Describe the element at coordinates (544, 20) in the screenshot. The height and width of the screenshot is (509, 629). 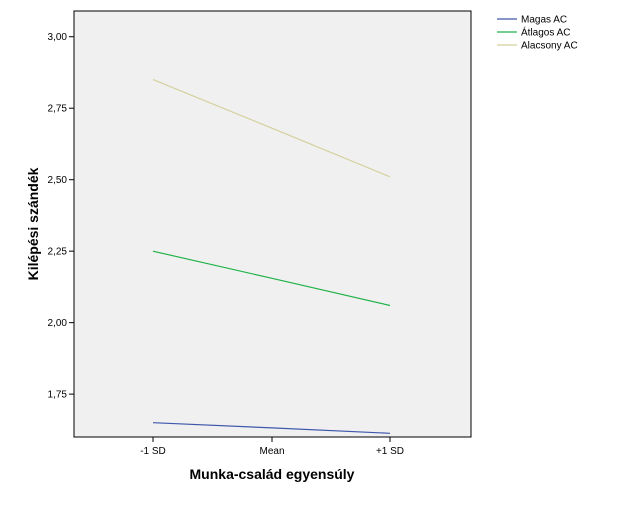
I see `legend-label: Magas AC` at that location.